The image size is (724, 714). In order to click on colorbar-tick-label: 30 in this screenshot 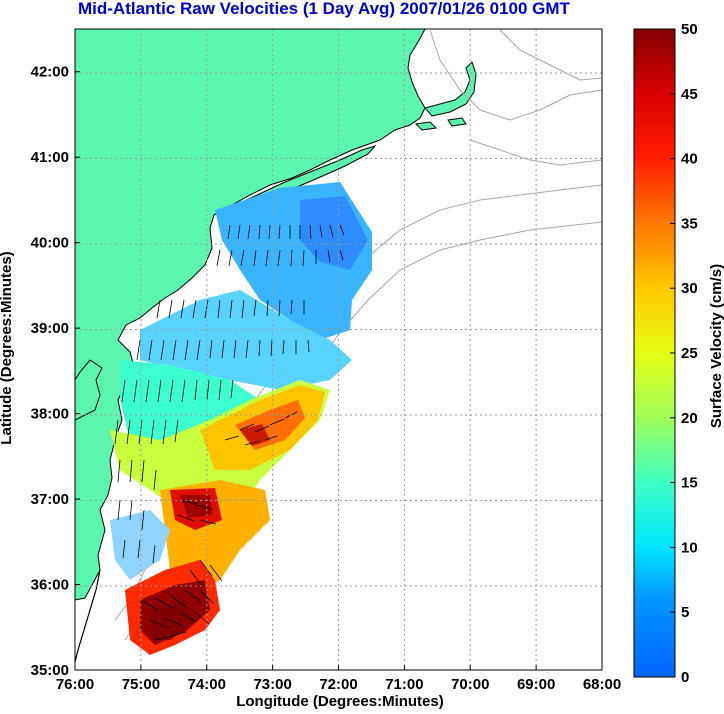, I will do `click(689, 288)`.